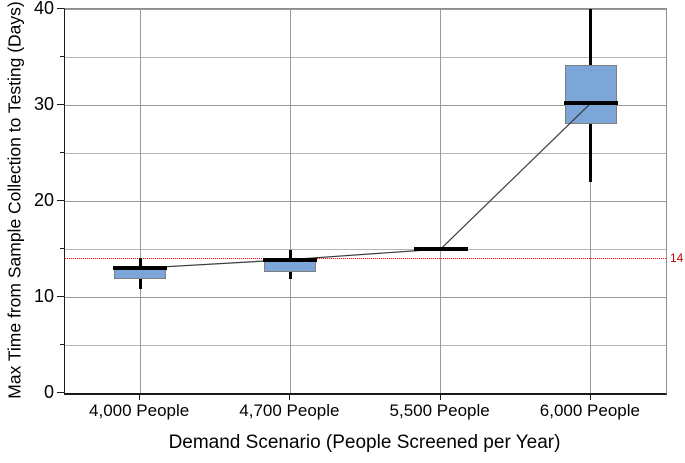 This screenshot has height=463, width=685. What do you see at coordinates (365, 153) in the screenshot?
I see `minor-gridline-y25` at bounding box center [365, 153].